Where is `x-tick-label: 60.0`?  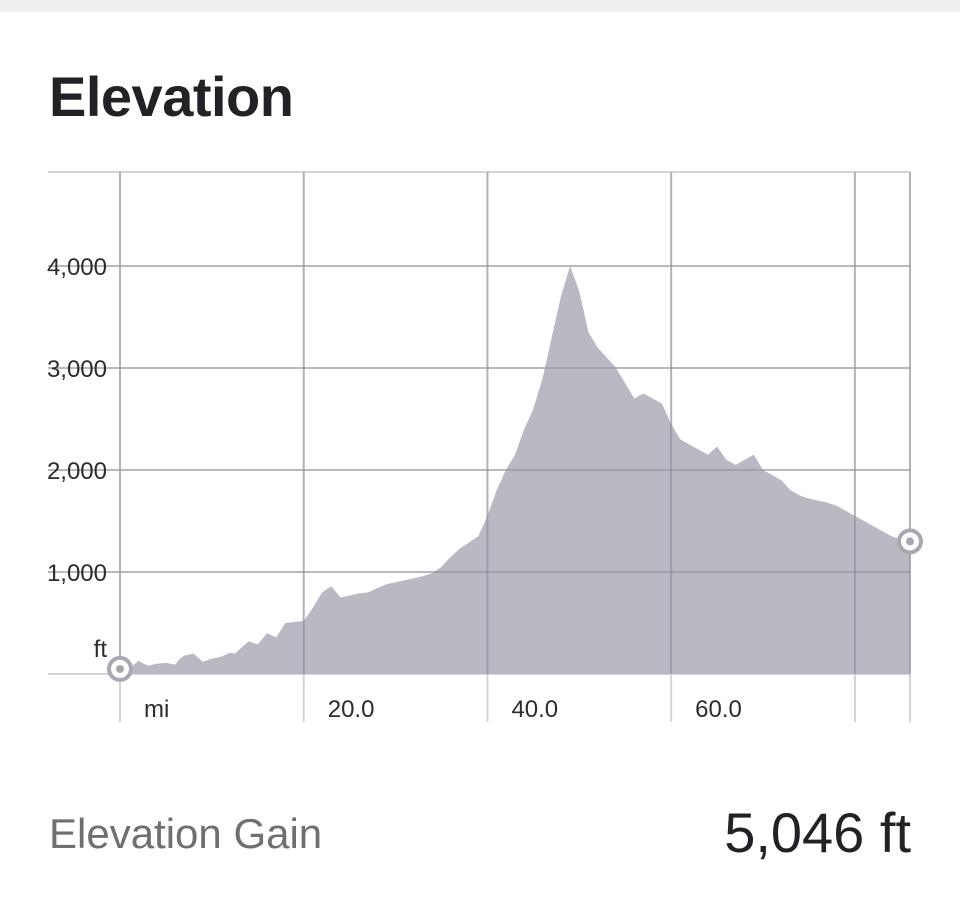 x-tick-label: 60.0 is located at coordinates (718, 709).